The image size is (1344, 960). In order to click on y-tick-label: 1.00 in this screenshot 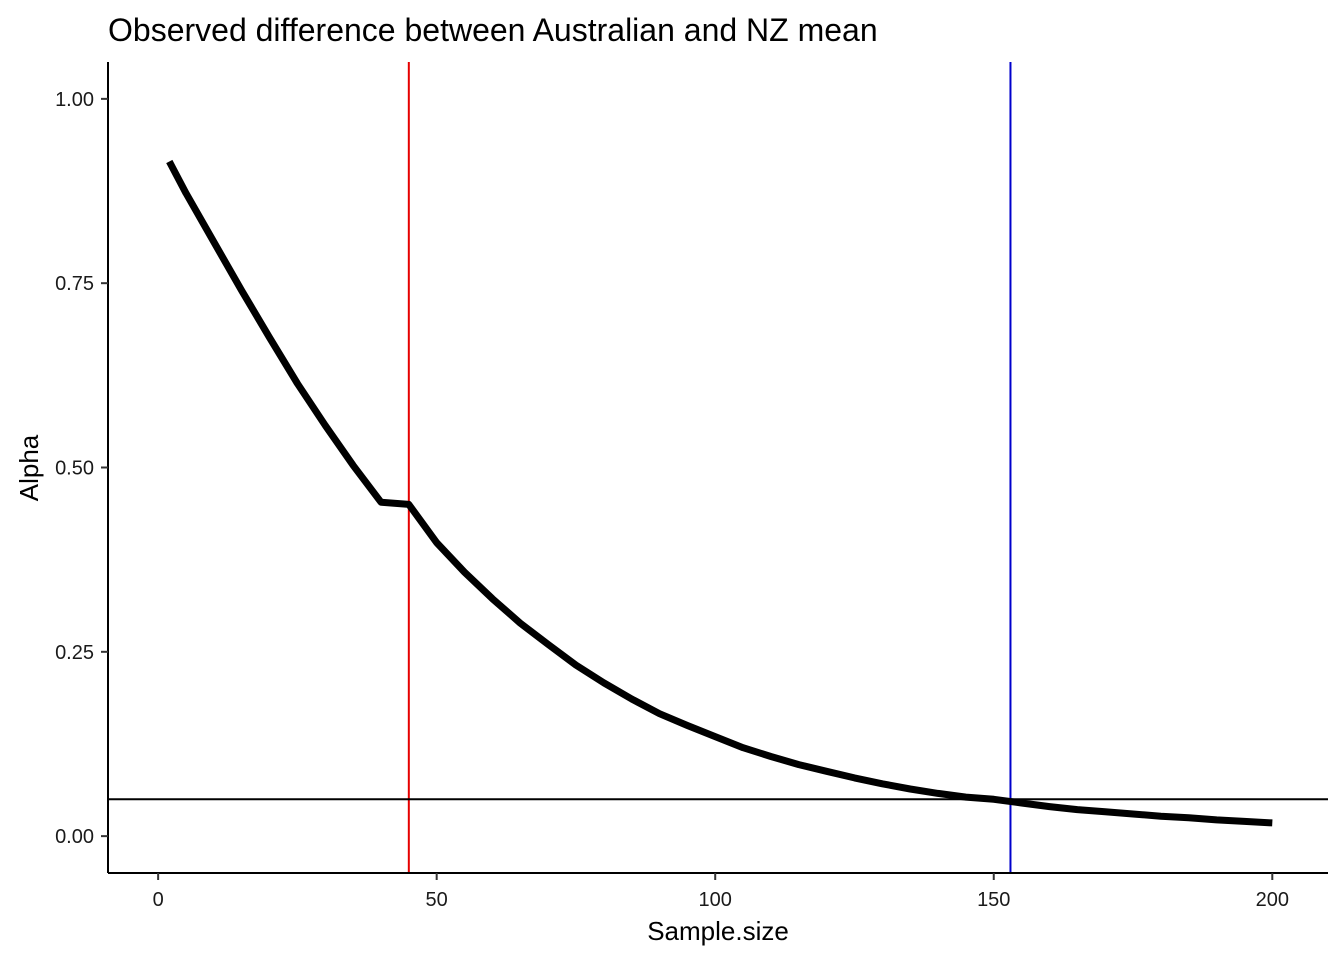, I will do `click(74, 100)`.